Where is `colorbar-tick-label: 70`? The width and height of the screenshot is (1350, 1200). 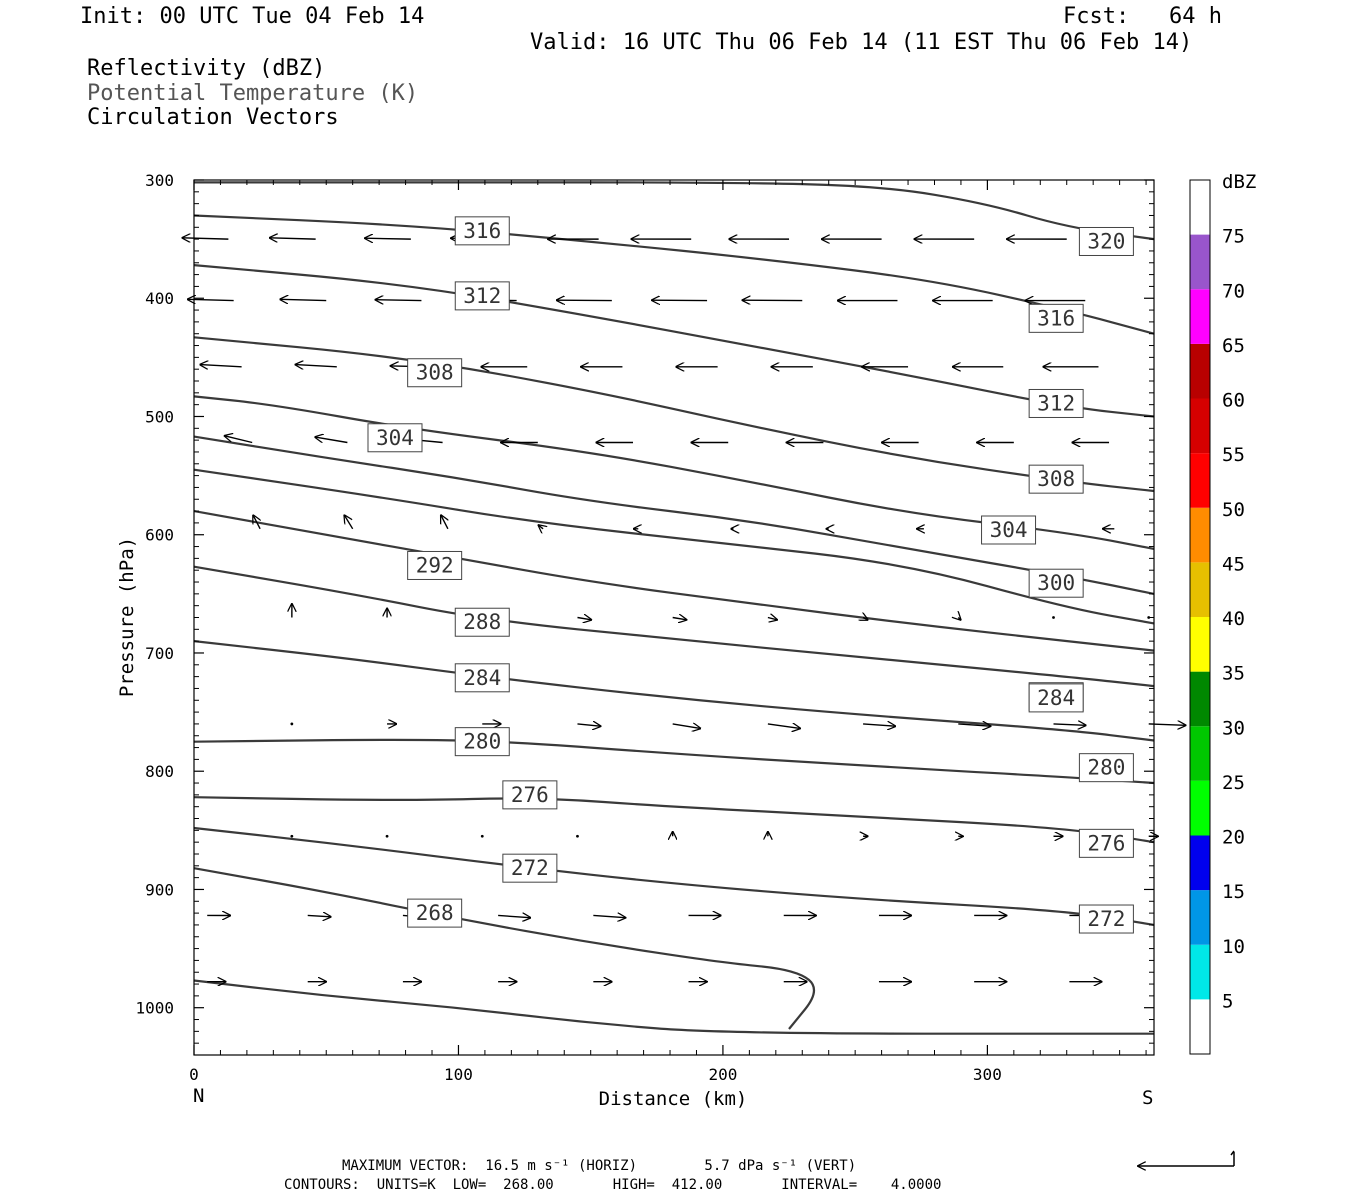 colorbar-tick-label: 70 is located at coordinates (1233, 291).